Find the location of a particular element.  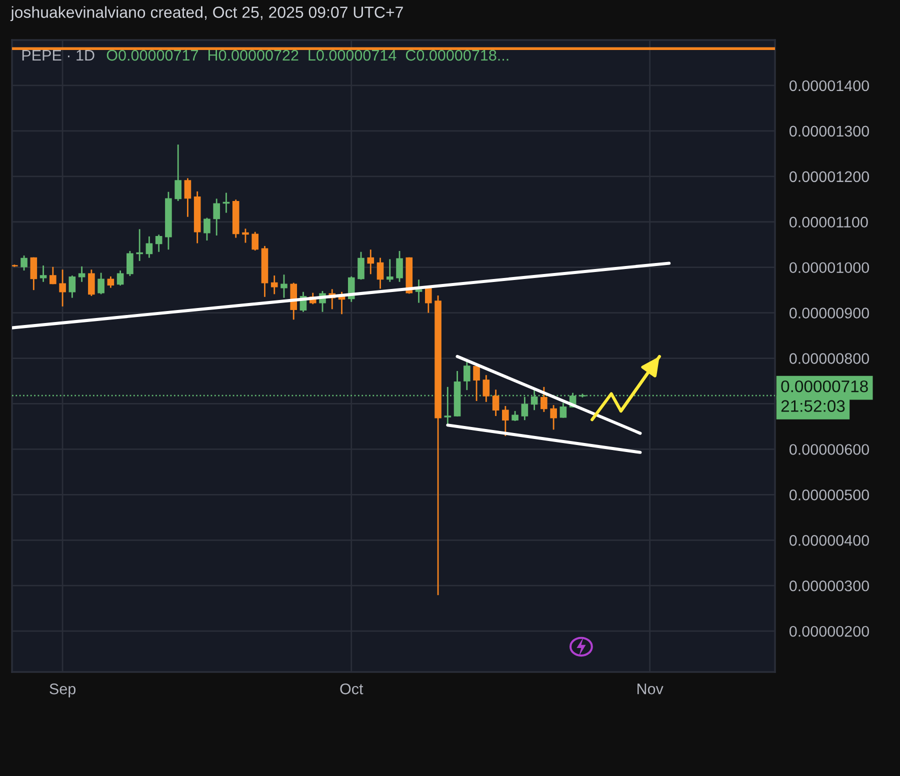

y-tick-label: 0.00001000 is located at coordinates (829, 268).